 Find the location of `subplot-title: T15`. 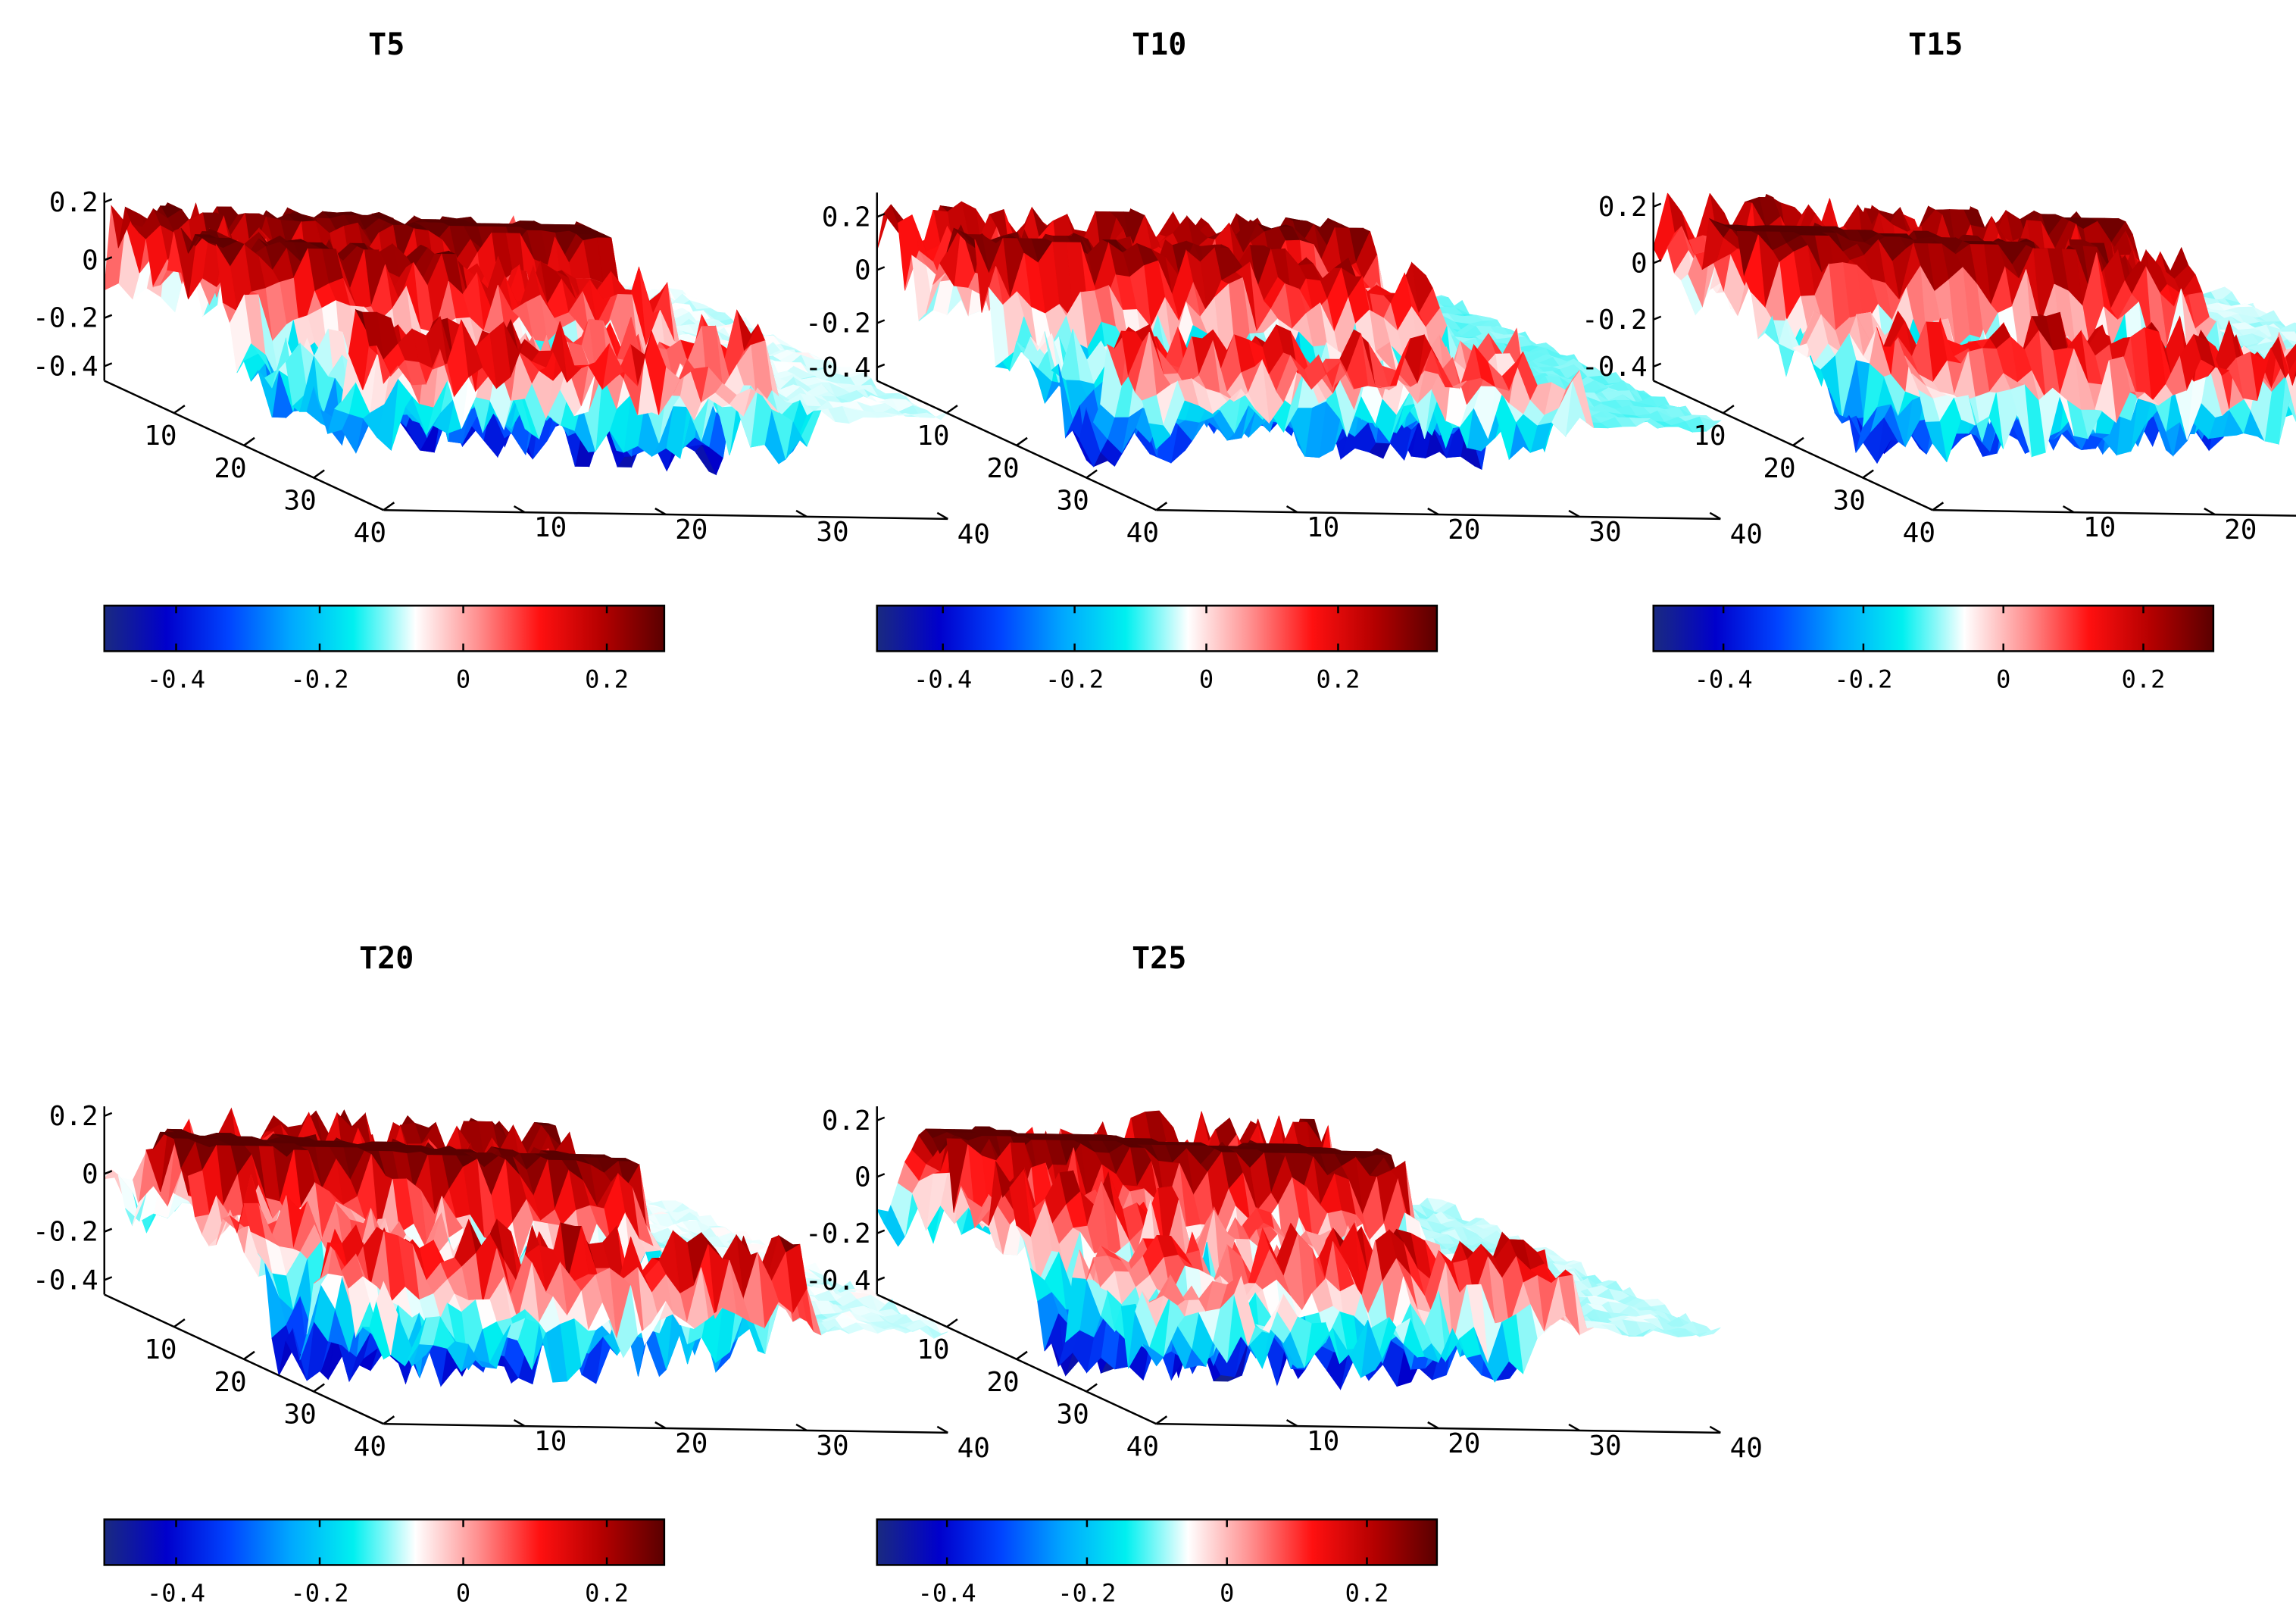

subplot-title: T15 is located at coordinates (1935, 44).